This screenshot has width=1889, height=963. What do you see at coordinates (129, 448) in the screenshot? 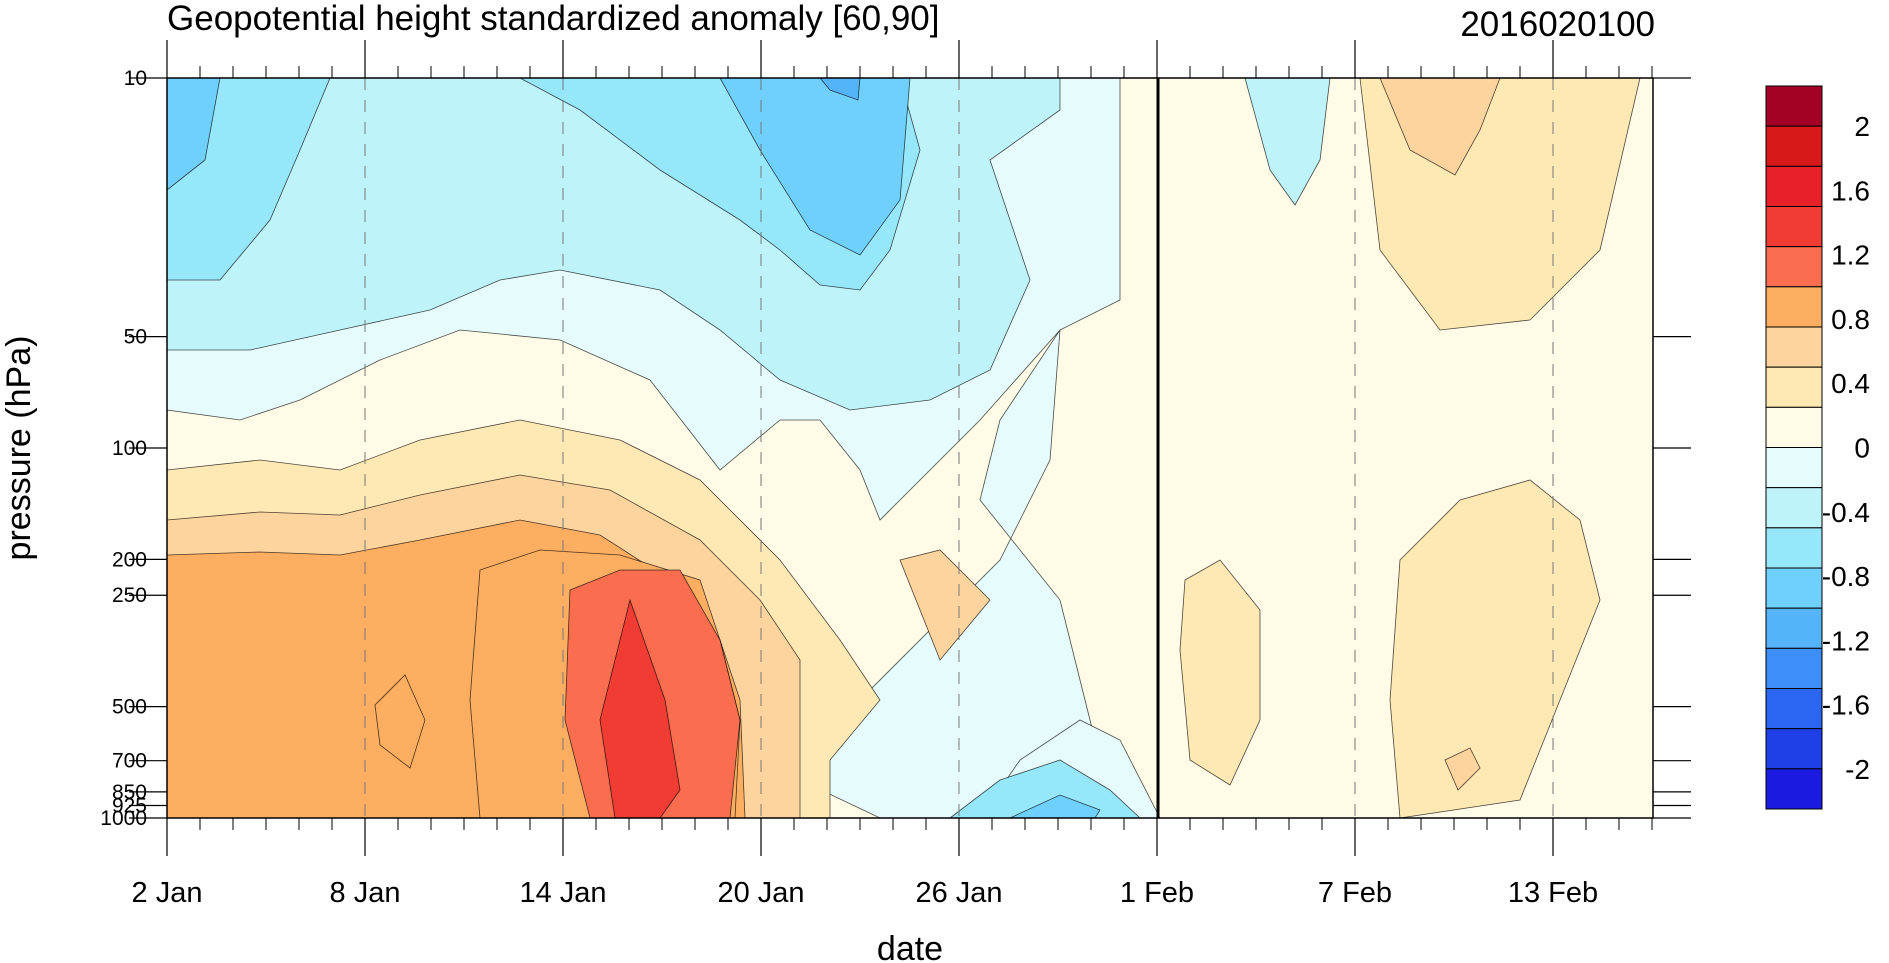
I see `y-tick-label: 100` at bounding box center [129, 448].